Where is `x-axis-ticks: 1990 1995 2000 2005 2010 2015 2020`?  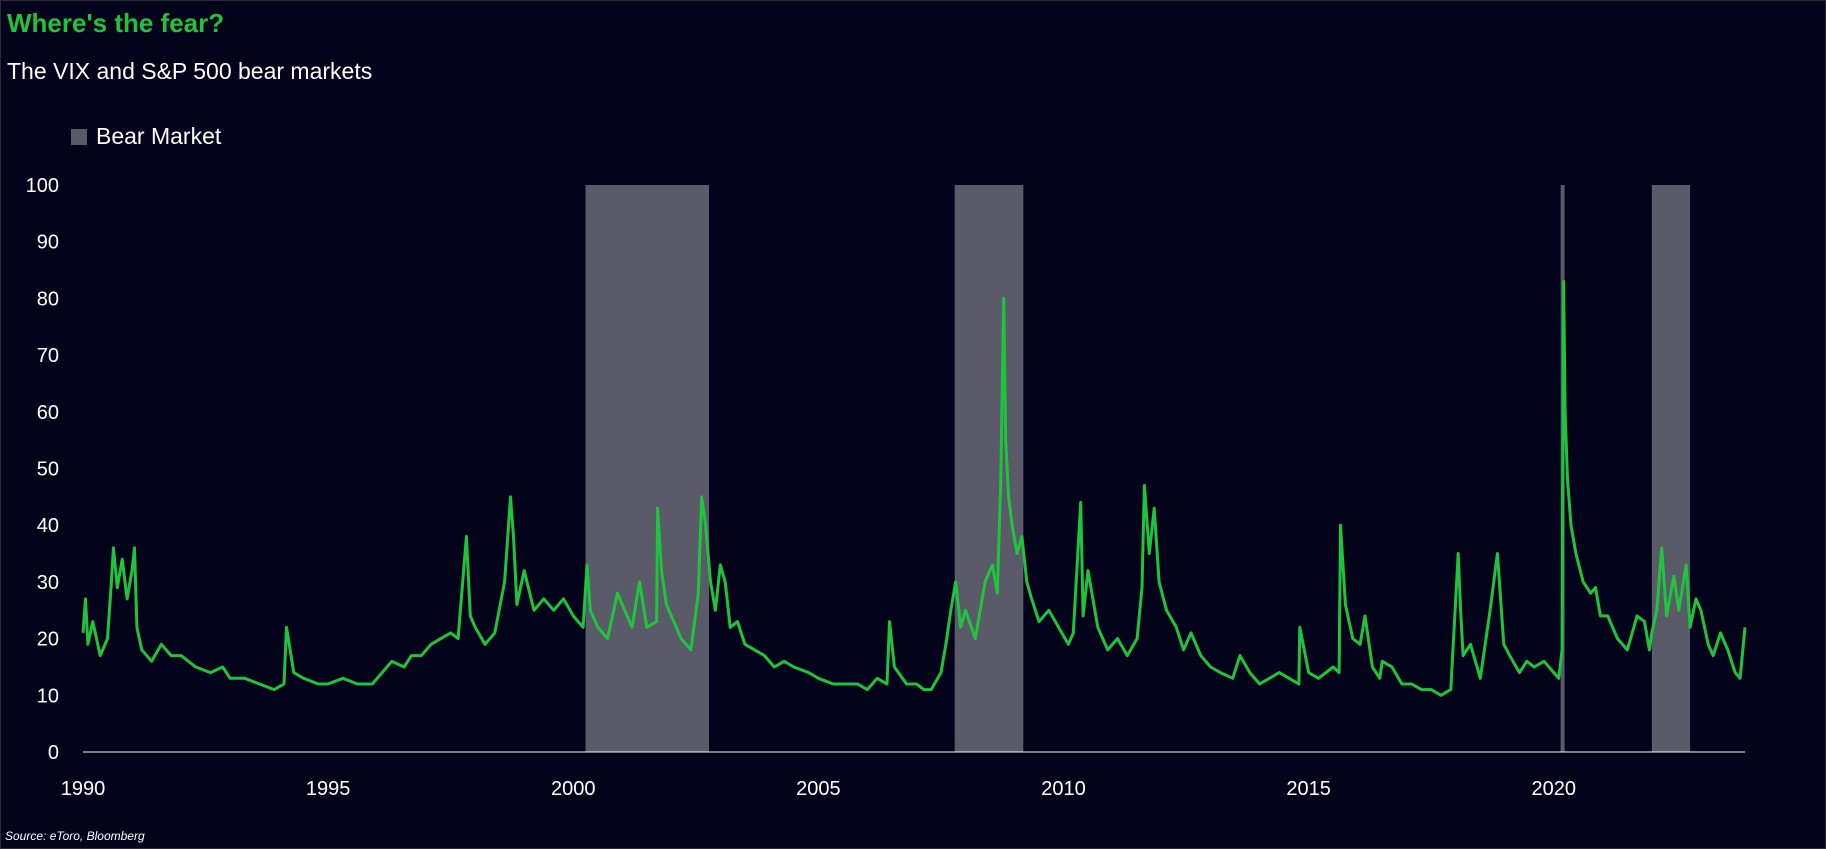 x-axis-ticks: 1990 1995 2000 2005 2010 2015 2020 is located at coordinates (818, 789).